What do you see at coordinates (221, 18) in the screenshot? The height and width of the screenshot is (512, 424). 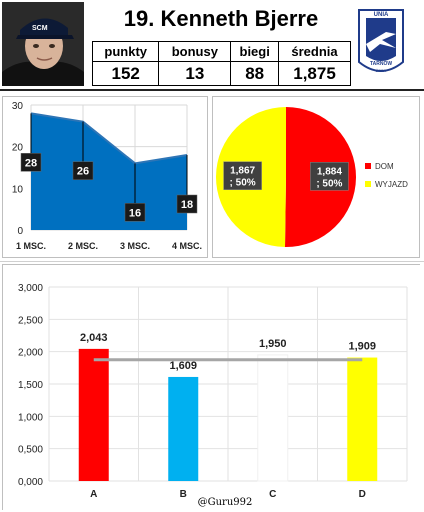 I see `player-name: 19. Kenneth Bjerre` at bounding box center [221, 18].